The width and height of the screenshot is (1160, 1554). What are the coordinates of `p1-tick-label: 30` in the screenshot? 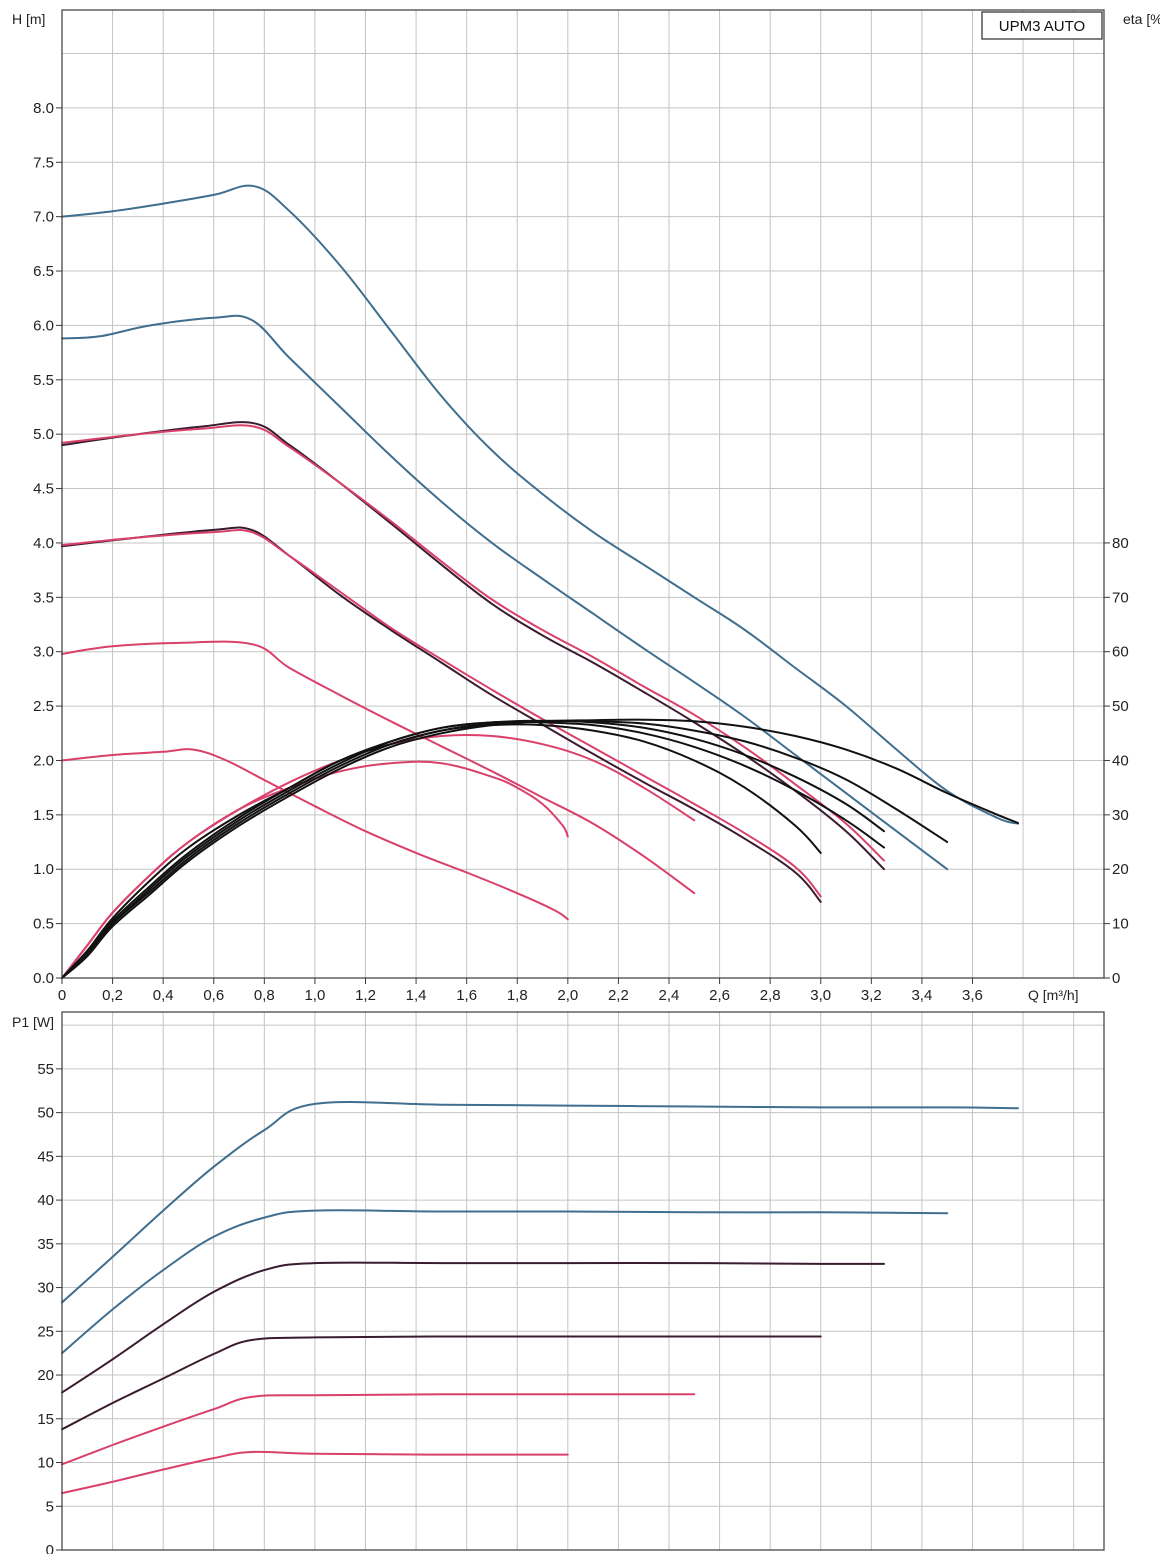 It's located at (45, 1288).